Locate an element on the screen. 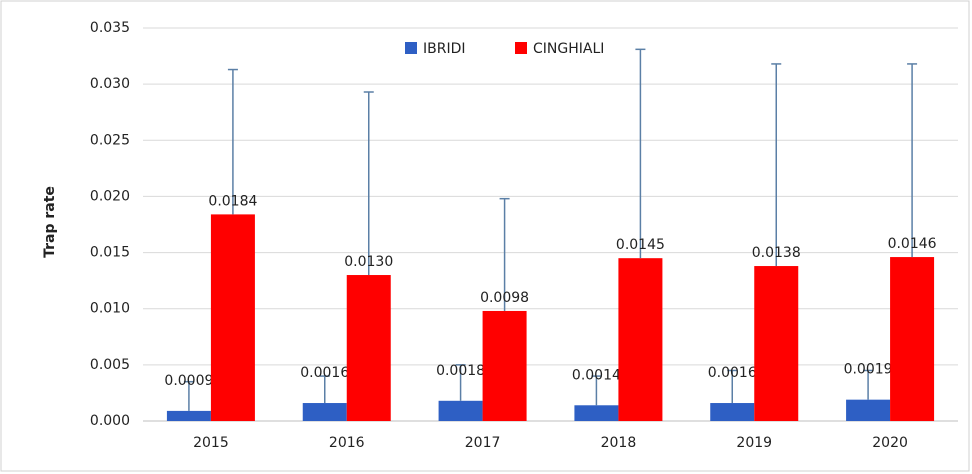  x-tick-label: 2017 is located at coordinates (483, 443).